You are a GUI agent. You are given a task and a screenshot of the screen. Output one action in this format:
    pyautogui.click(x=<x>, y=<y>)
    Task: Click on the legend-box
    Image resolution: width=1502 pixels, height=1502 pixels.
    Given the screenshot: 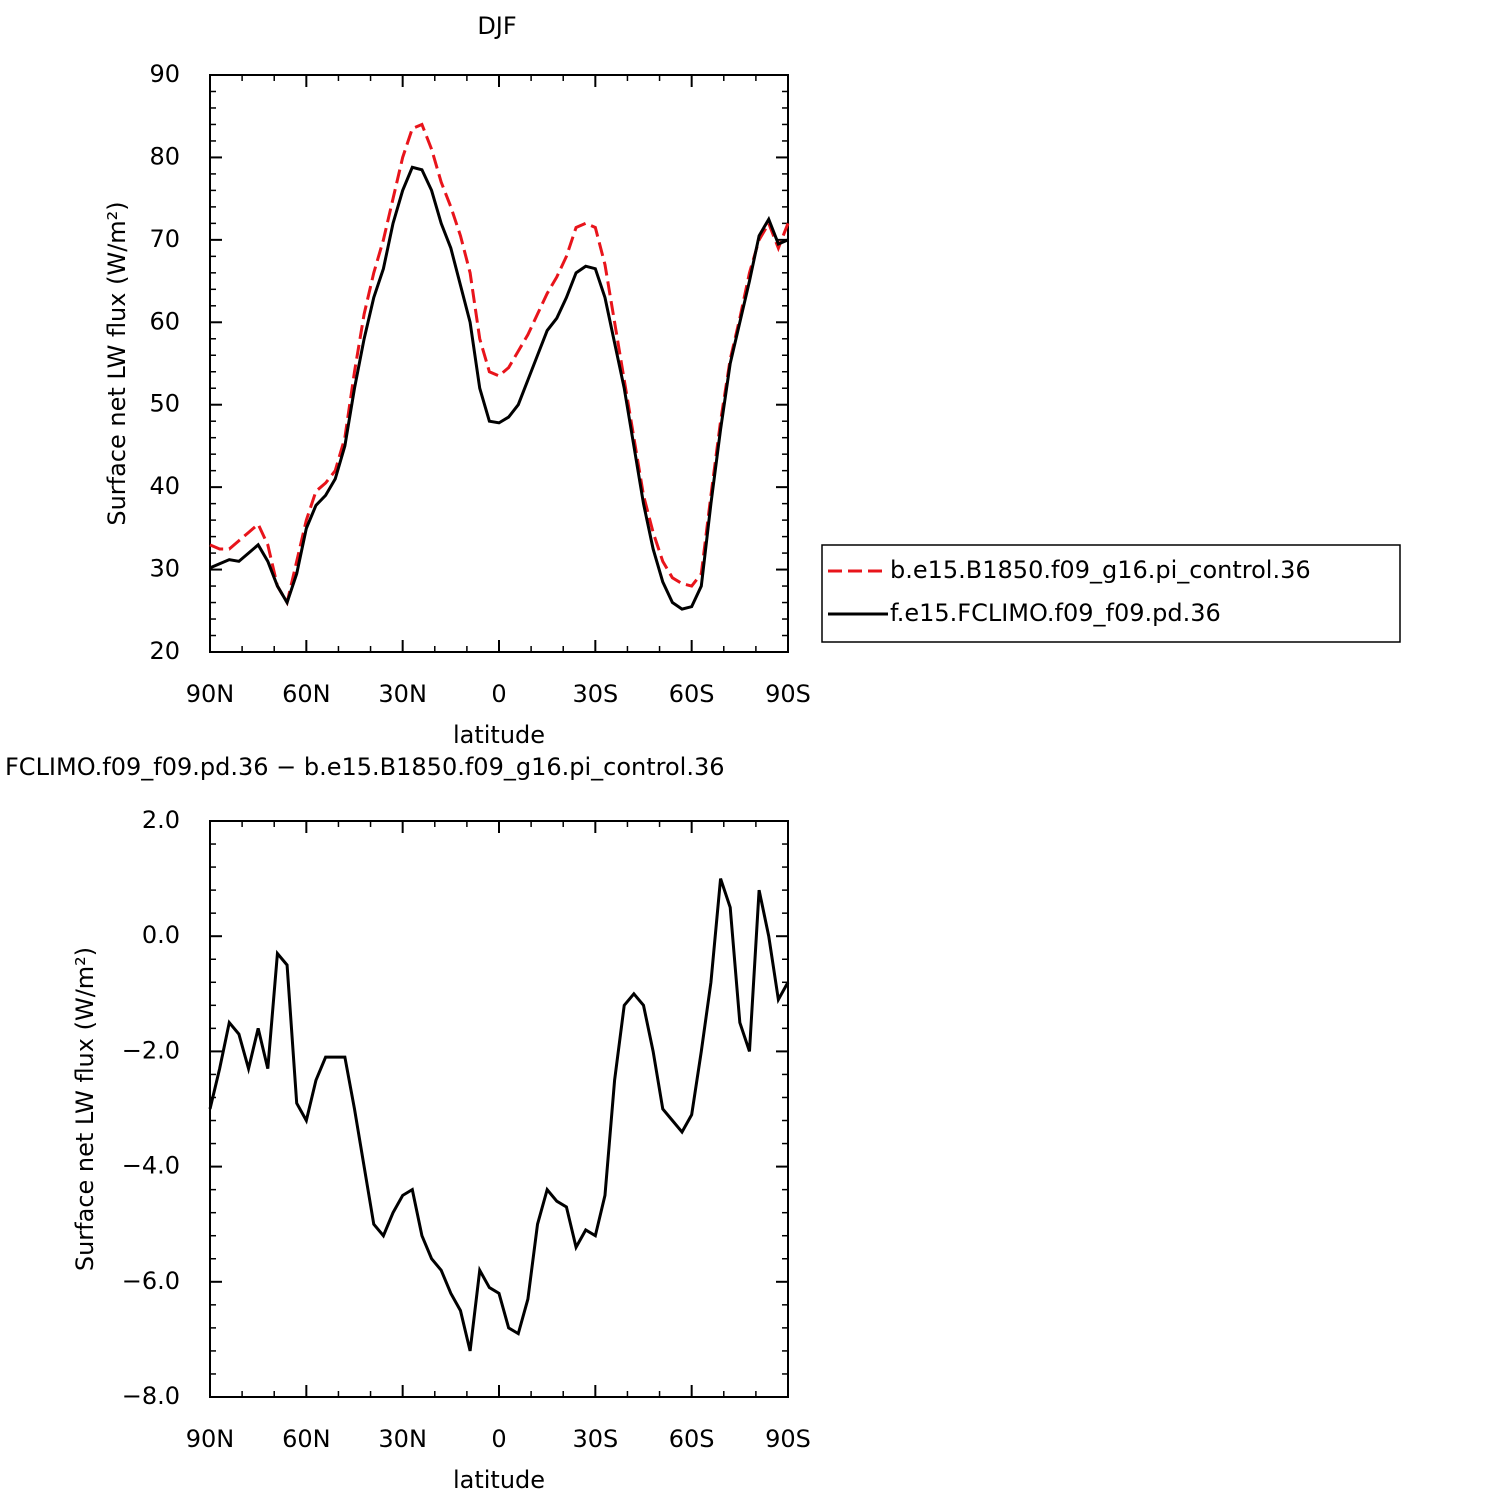 What is the action you would take?
    pyautogui.click(x=1111, y=593)
    